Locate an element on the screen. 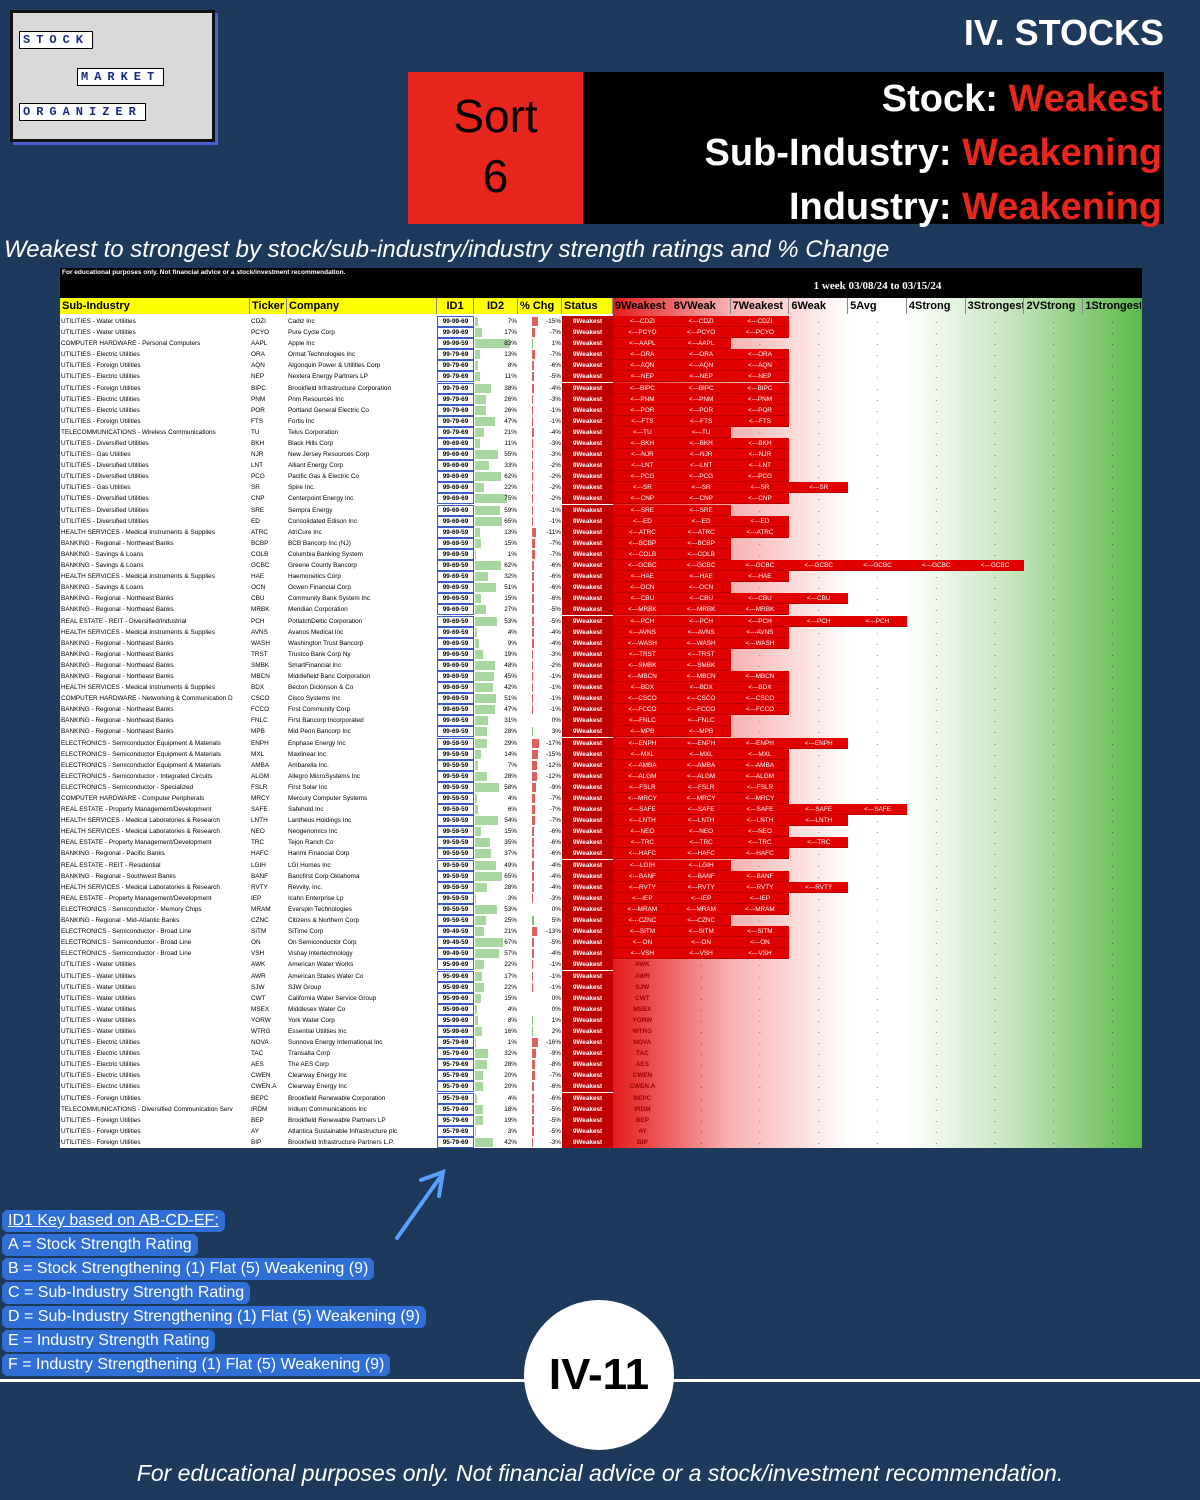 Image resolution: width=1200 pixels, height=1500 pixels. ticker: MRCY is located at coordinates (260, 798).